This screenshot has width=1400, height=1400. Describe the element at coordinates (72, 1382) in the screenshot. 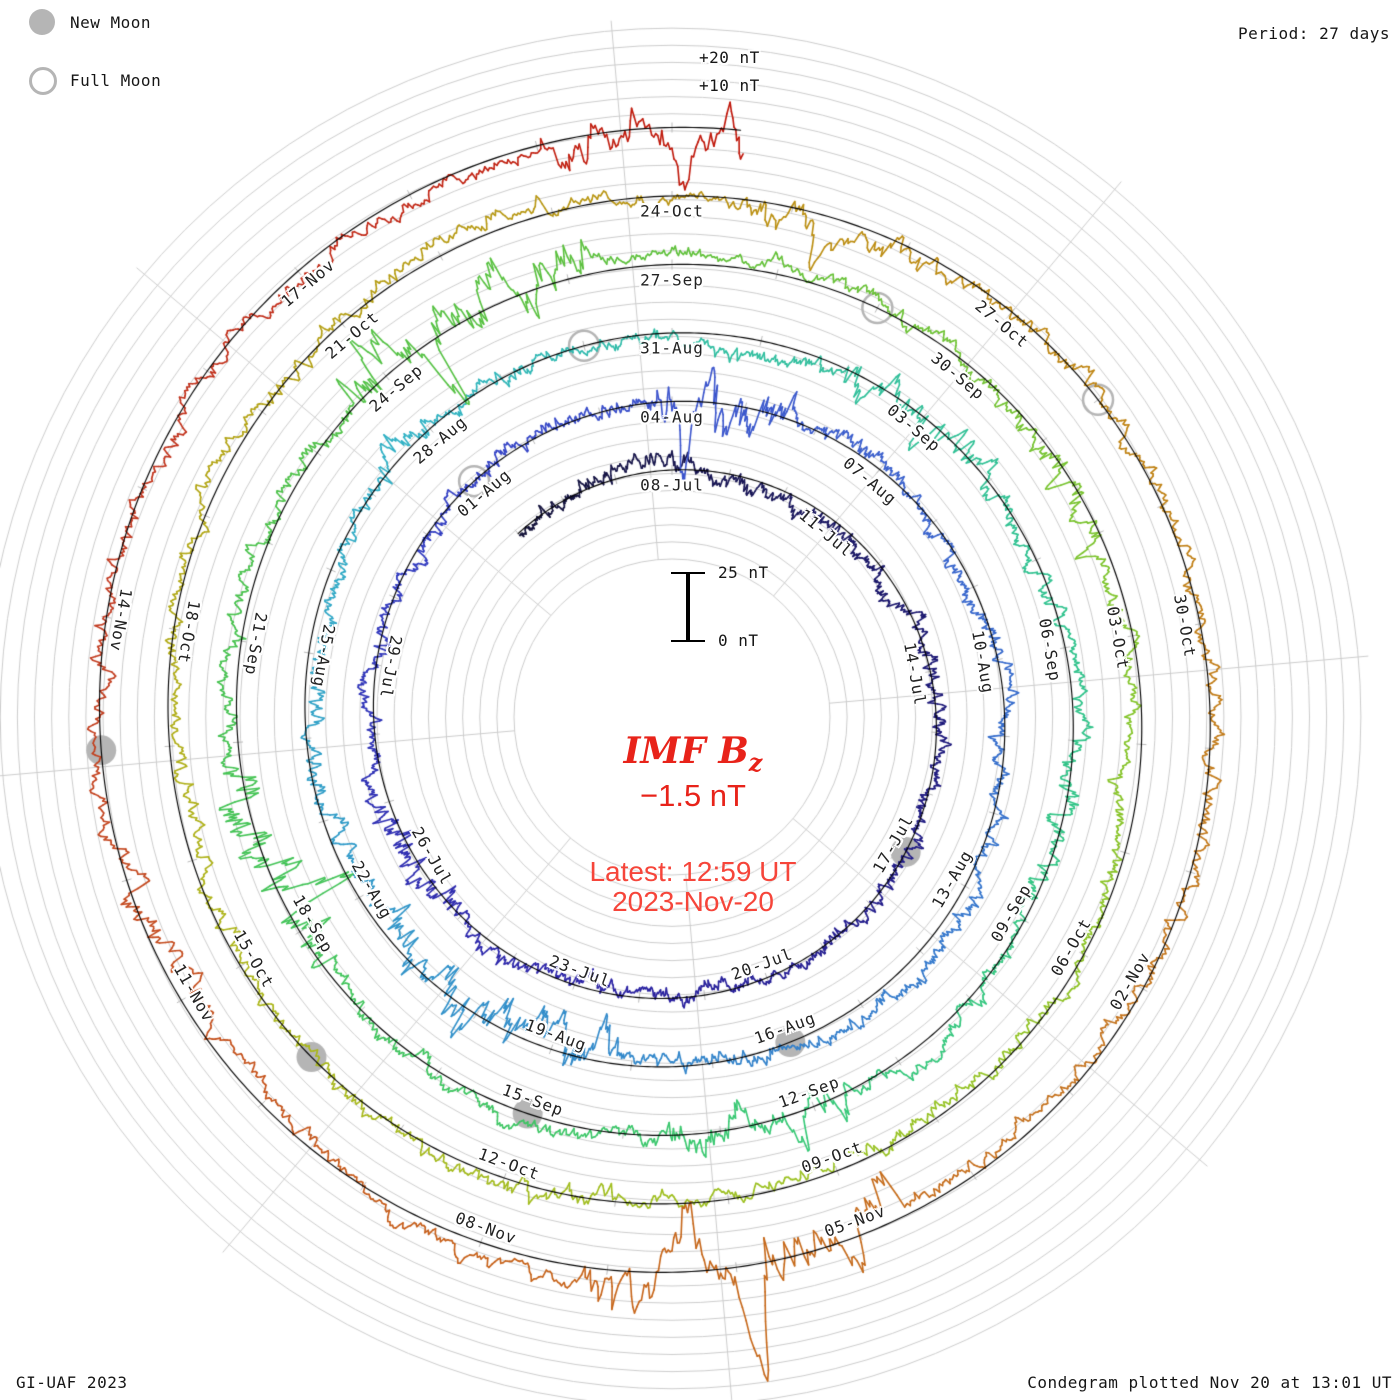

I see `credit-label: GI-UAF 2023` at that location.